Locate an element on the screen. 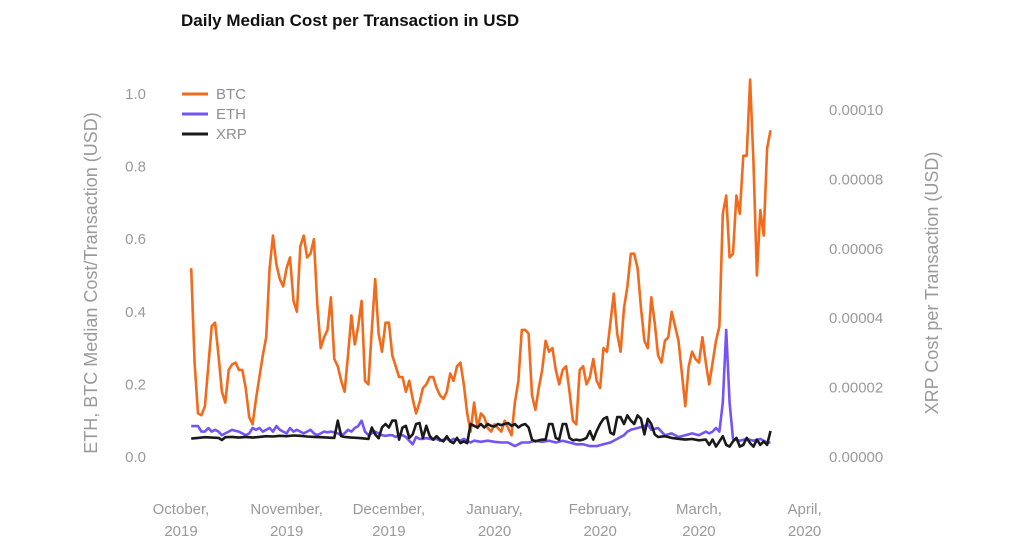  legend-label-btc: BTC is located at coordinates (231, 94).